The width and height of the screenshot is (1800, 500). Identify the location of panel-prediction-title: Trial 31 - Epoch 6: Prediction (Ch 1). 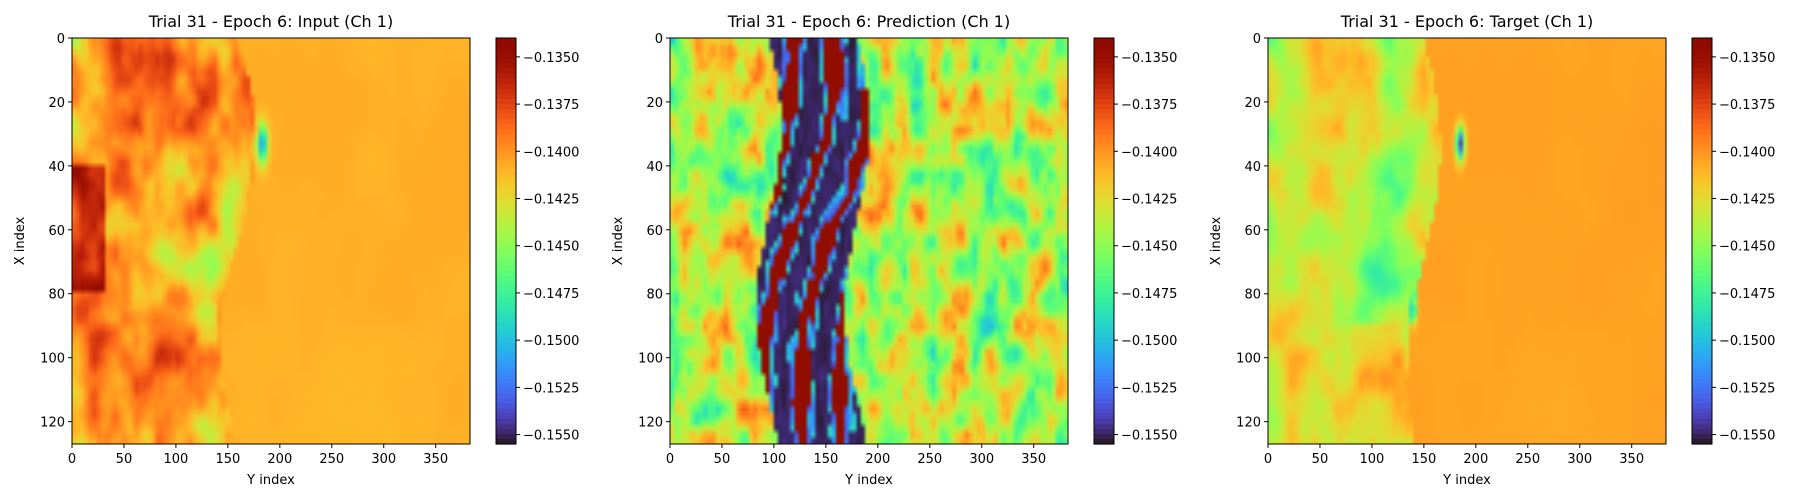
(868, 21).